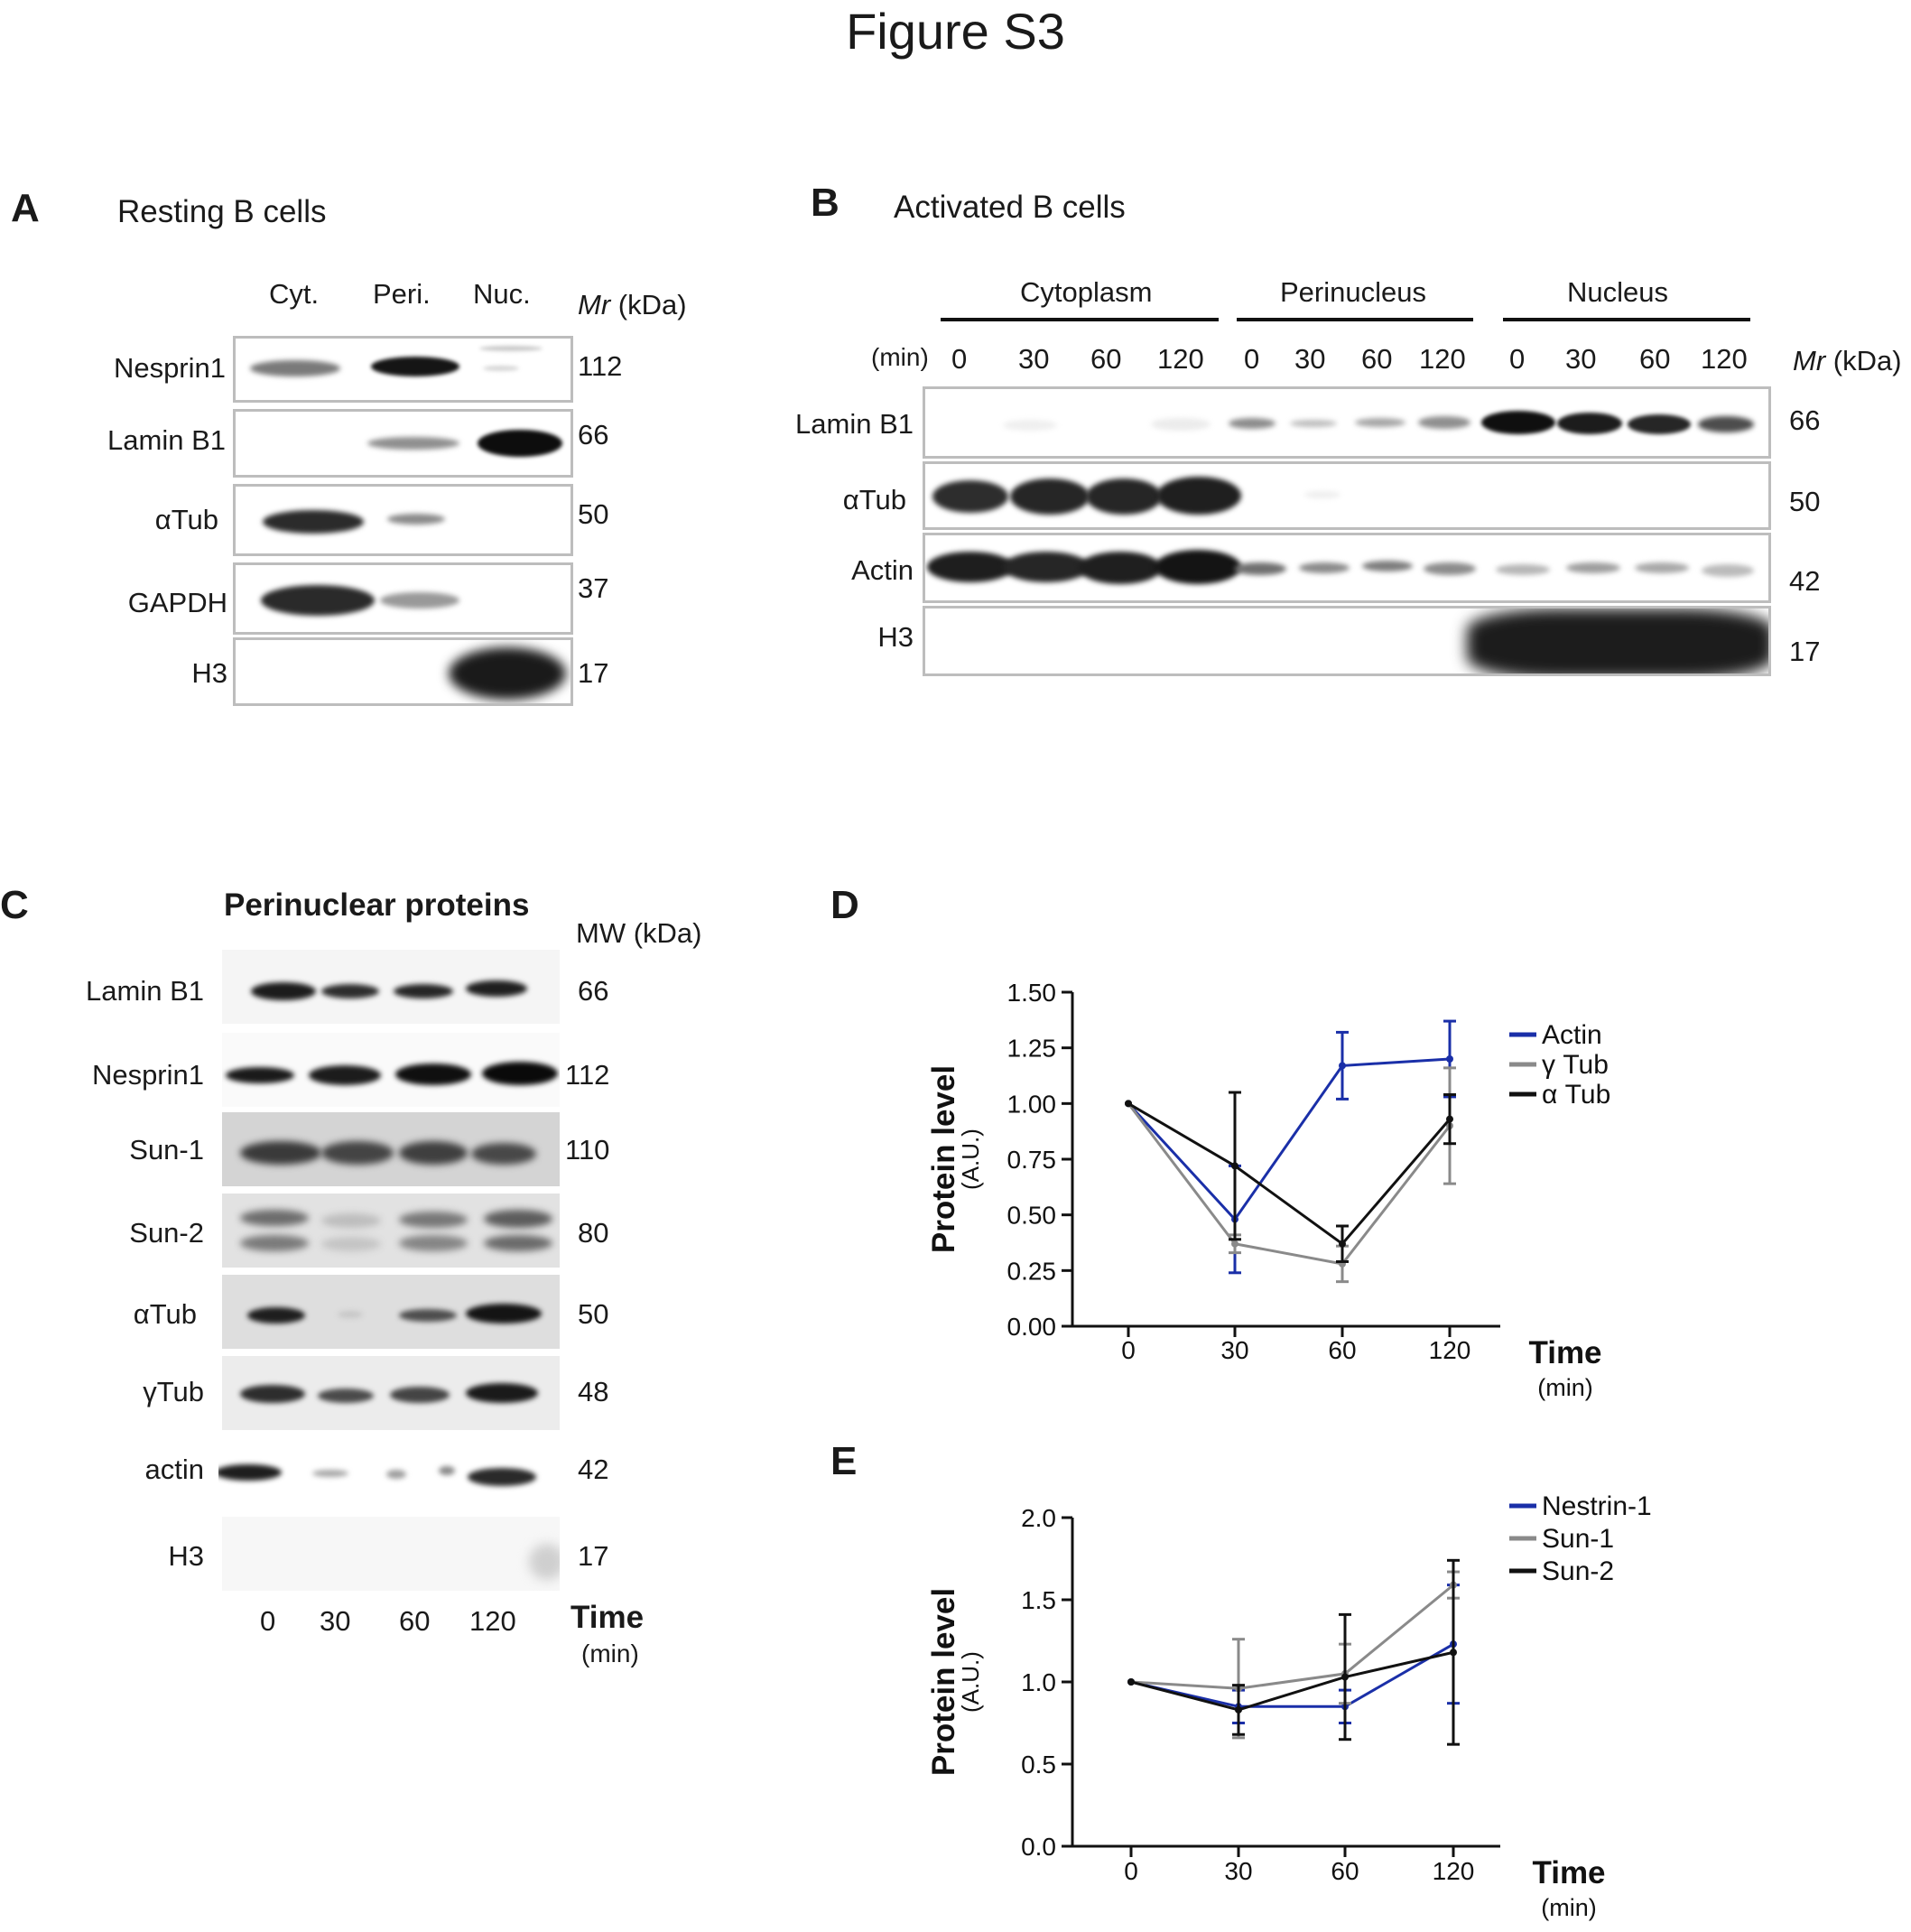 The width and height of the screenshot is (1911, 1932). I want to click on panel-c-row-label: Sun-1, so click(166, 1150).